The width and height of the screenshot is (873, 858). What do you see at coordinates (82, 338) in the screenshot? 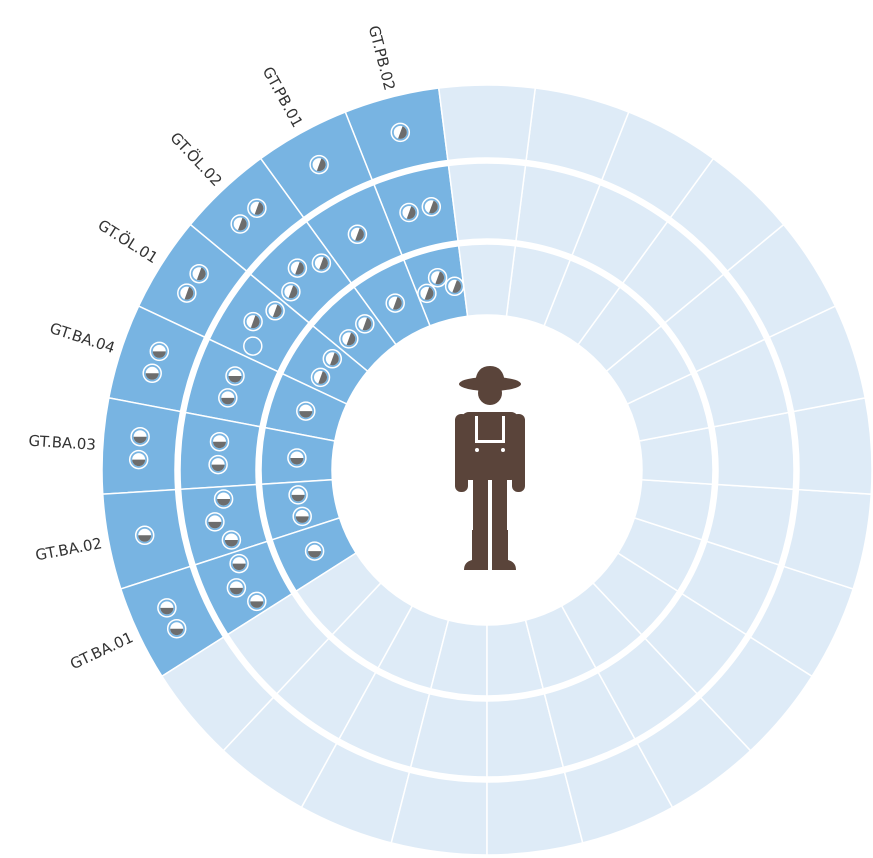
I see `segment-label: GT.BA.04` at bounding box center [82, 338].